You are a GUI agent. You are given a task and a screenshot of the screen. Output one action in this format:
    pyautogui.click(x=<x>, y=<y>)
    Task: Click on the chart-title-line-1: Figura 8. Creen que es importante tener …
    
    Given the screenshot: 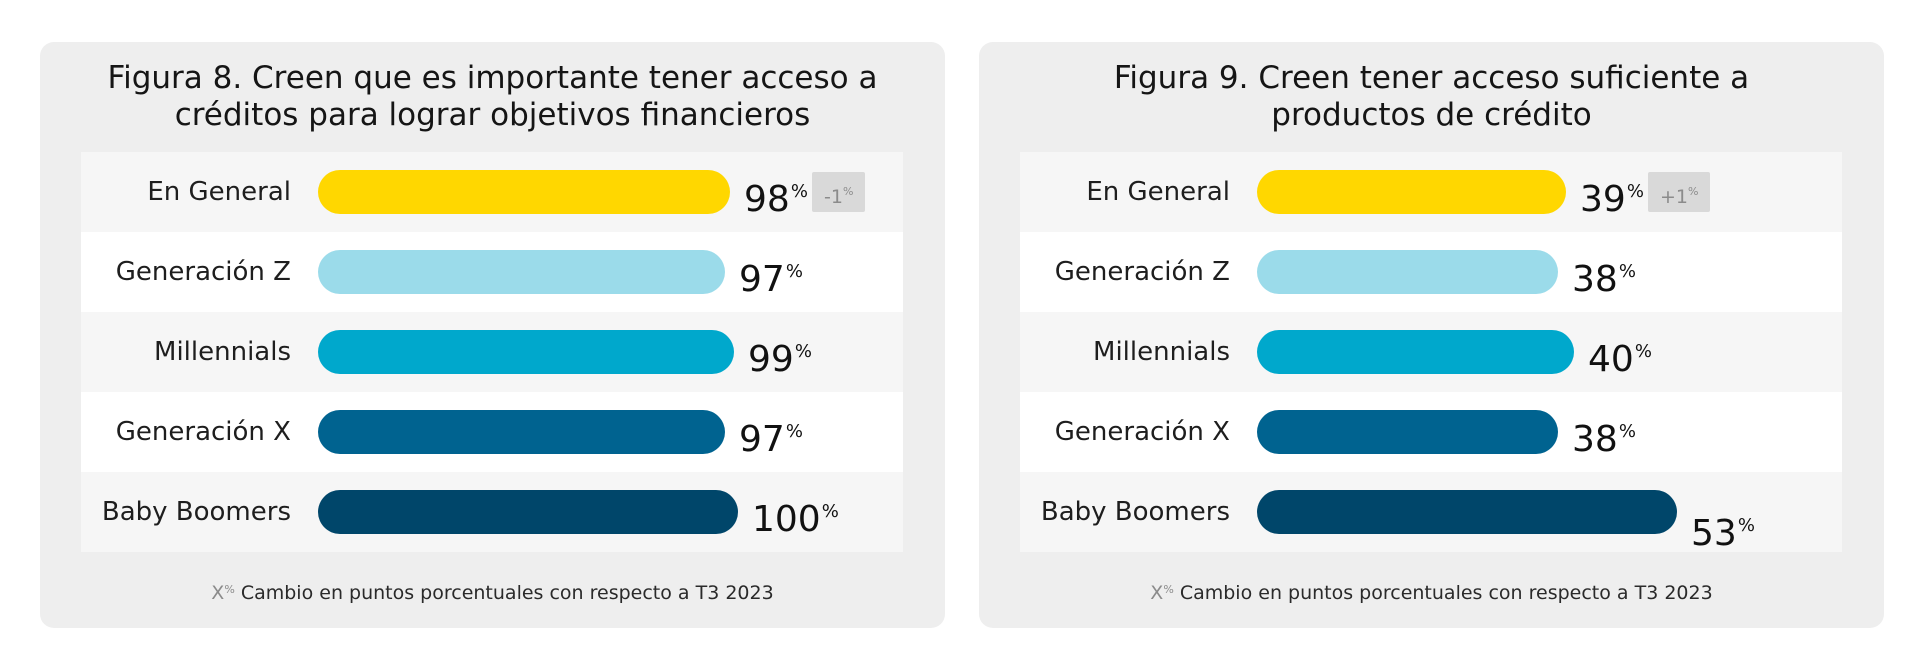 What is the action you would take?
    pyautogui.click(x=492, y=78)
    